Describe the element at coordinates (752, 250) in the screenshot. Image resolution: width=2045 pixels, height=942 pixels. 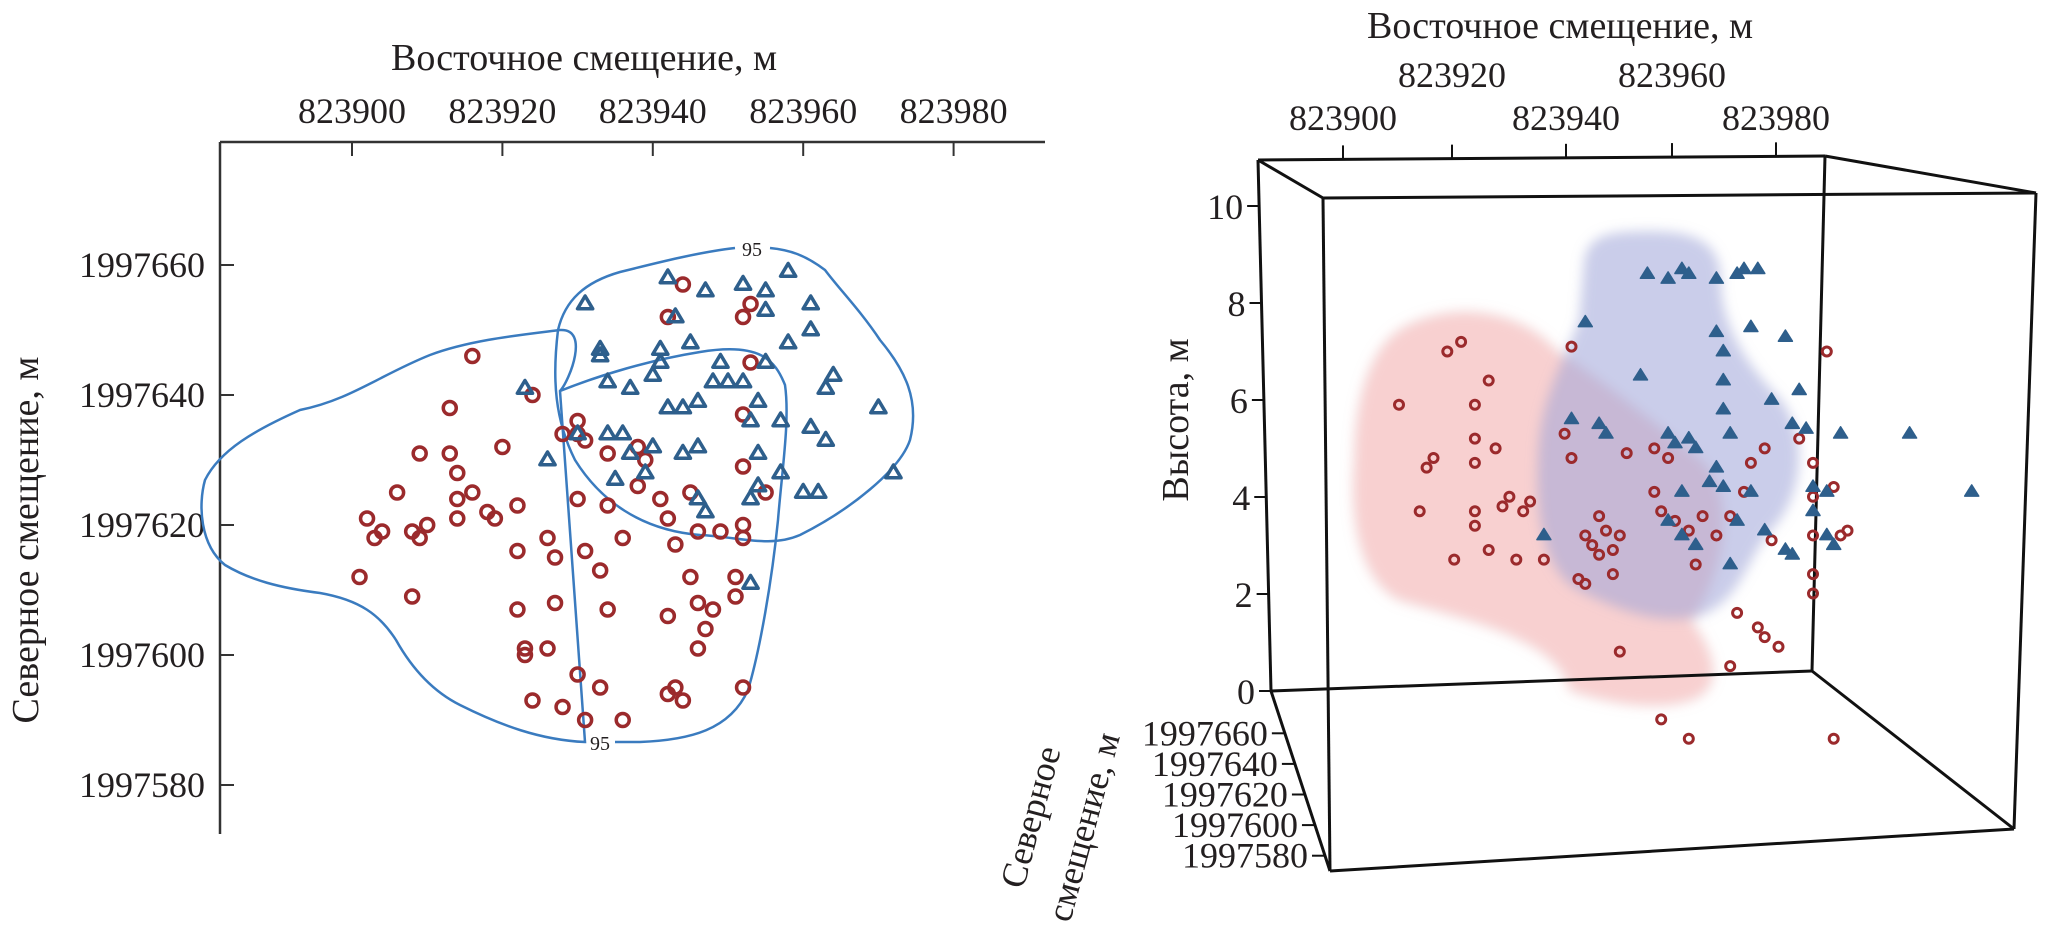
I see `contour-label-top: 95` at that location.